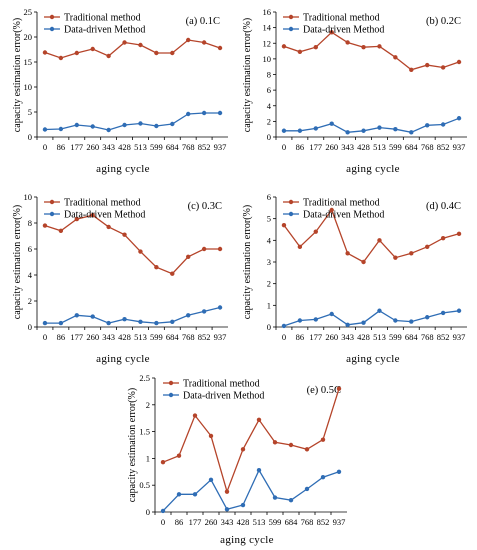 The image size is (477, 550). I want to click on y-tick-label: 5, so click(269, 219).